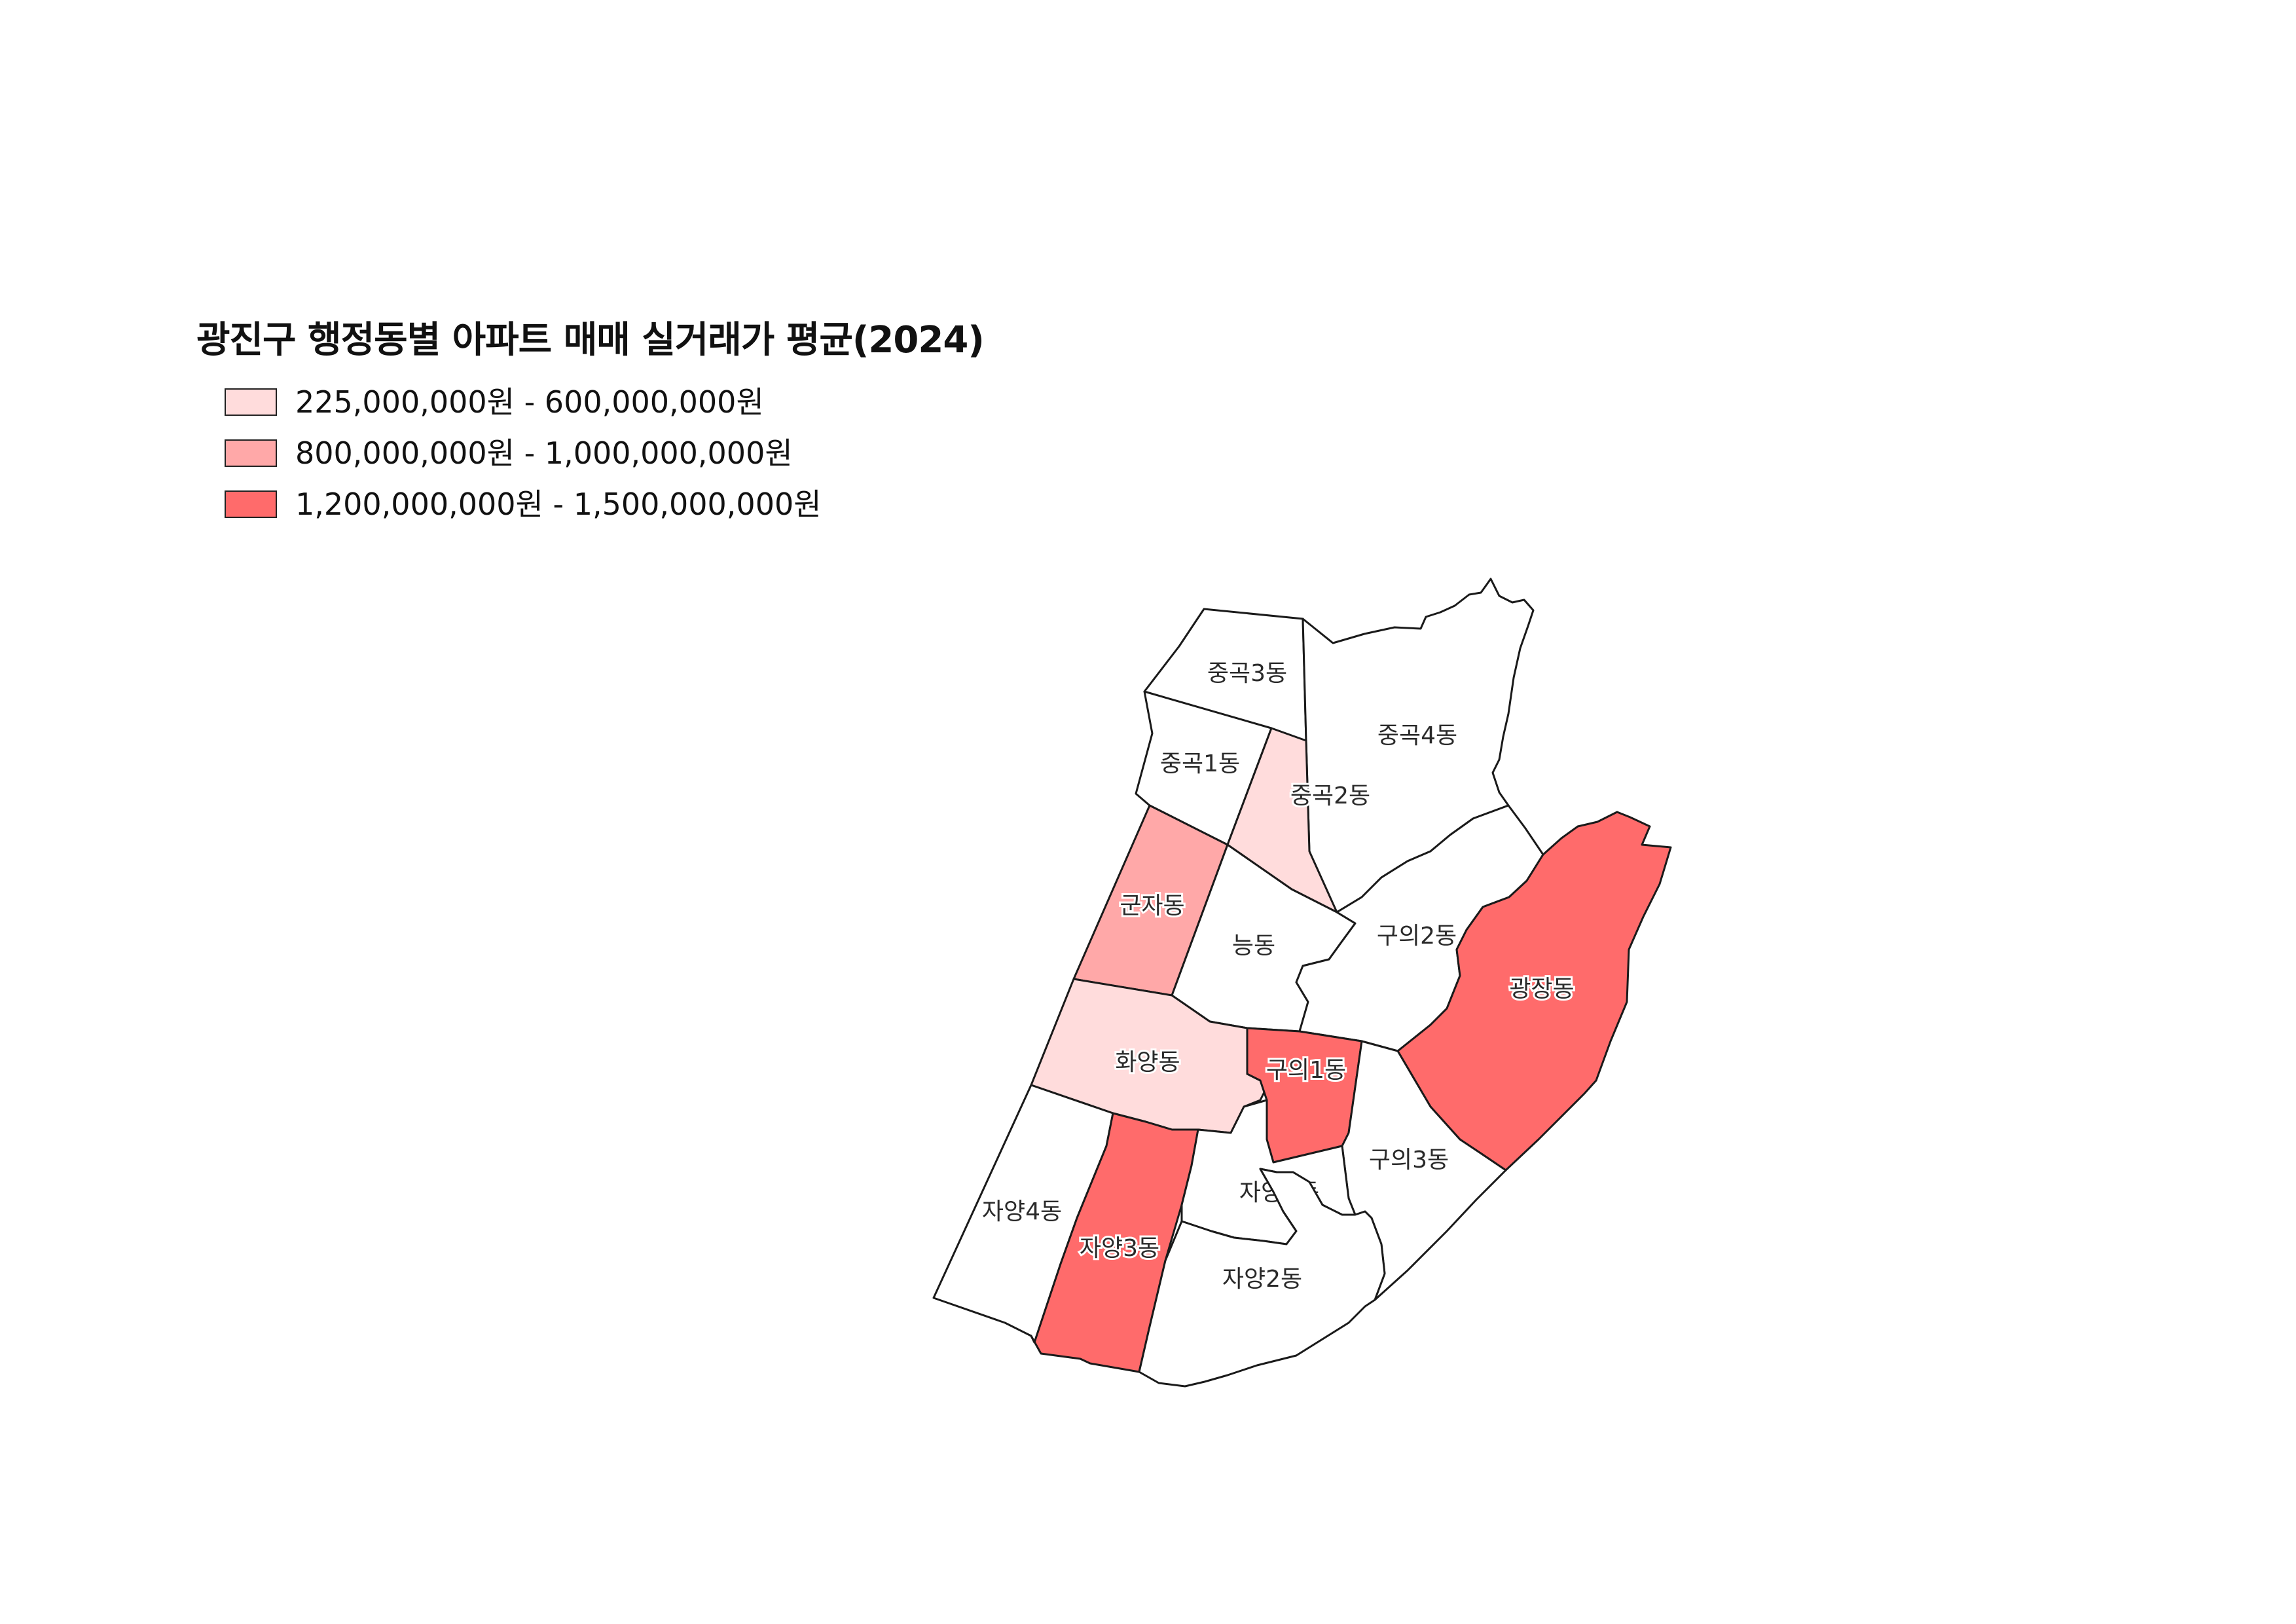  I want to click on district-label: 중곡4동, so click(1417, 735).